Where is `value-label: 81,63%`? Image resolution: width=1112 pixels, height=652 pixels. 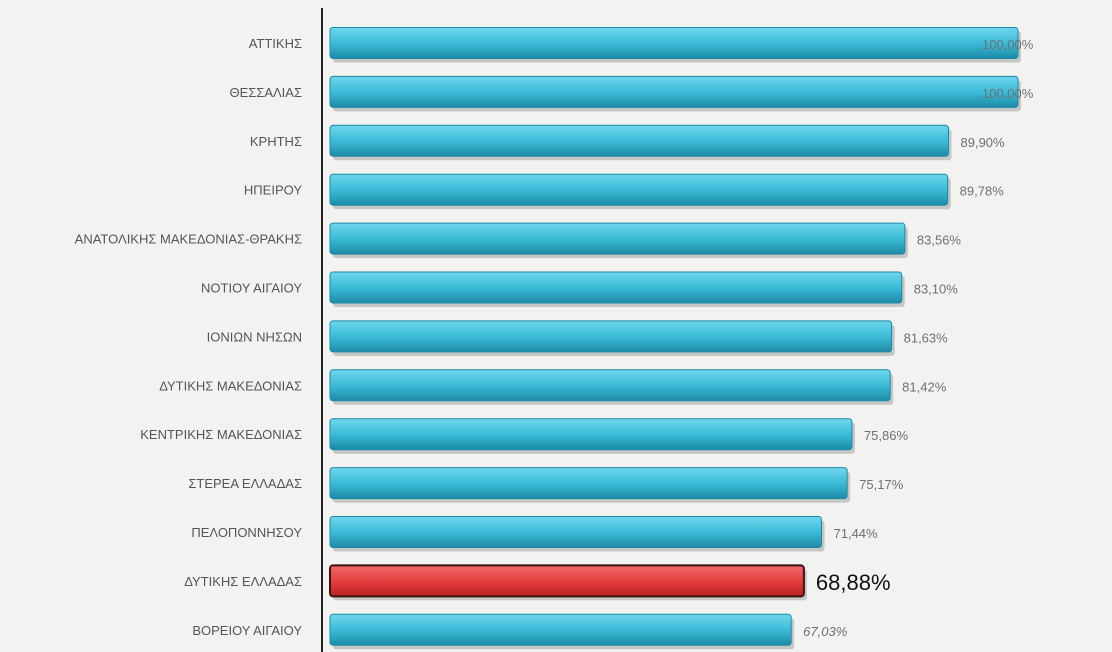
value-label: 81,63% is located at coordinates (926, 337).